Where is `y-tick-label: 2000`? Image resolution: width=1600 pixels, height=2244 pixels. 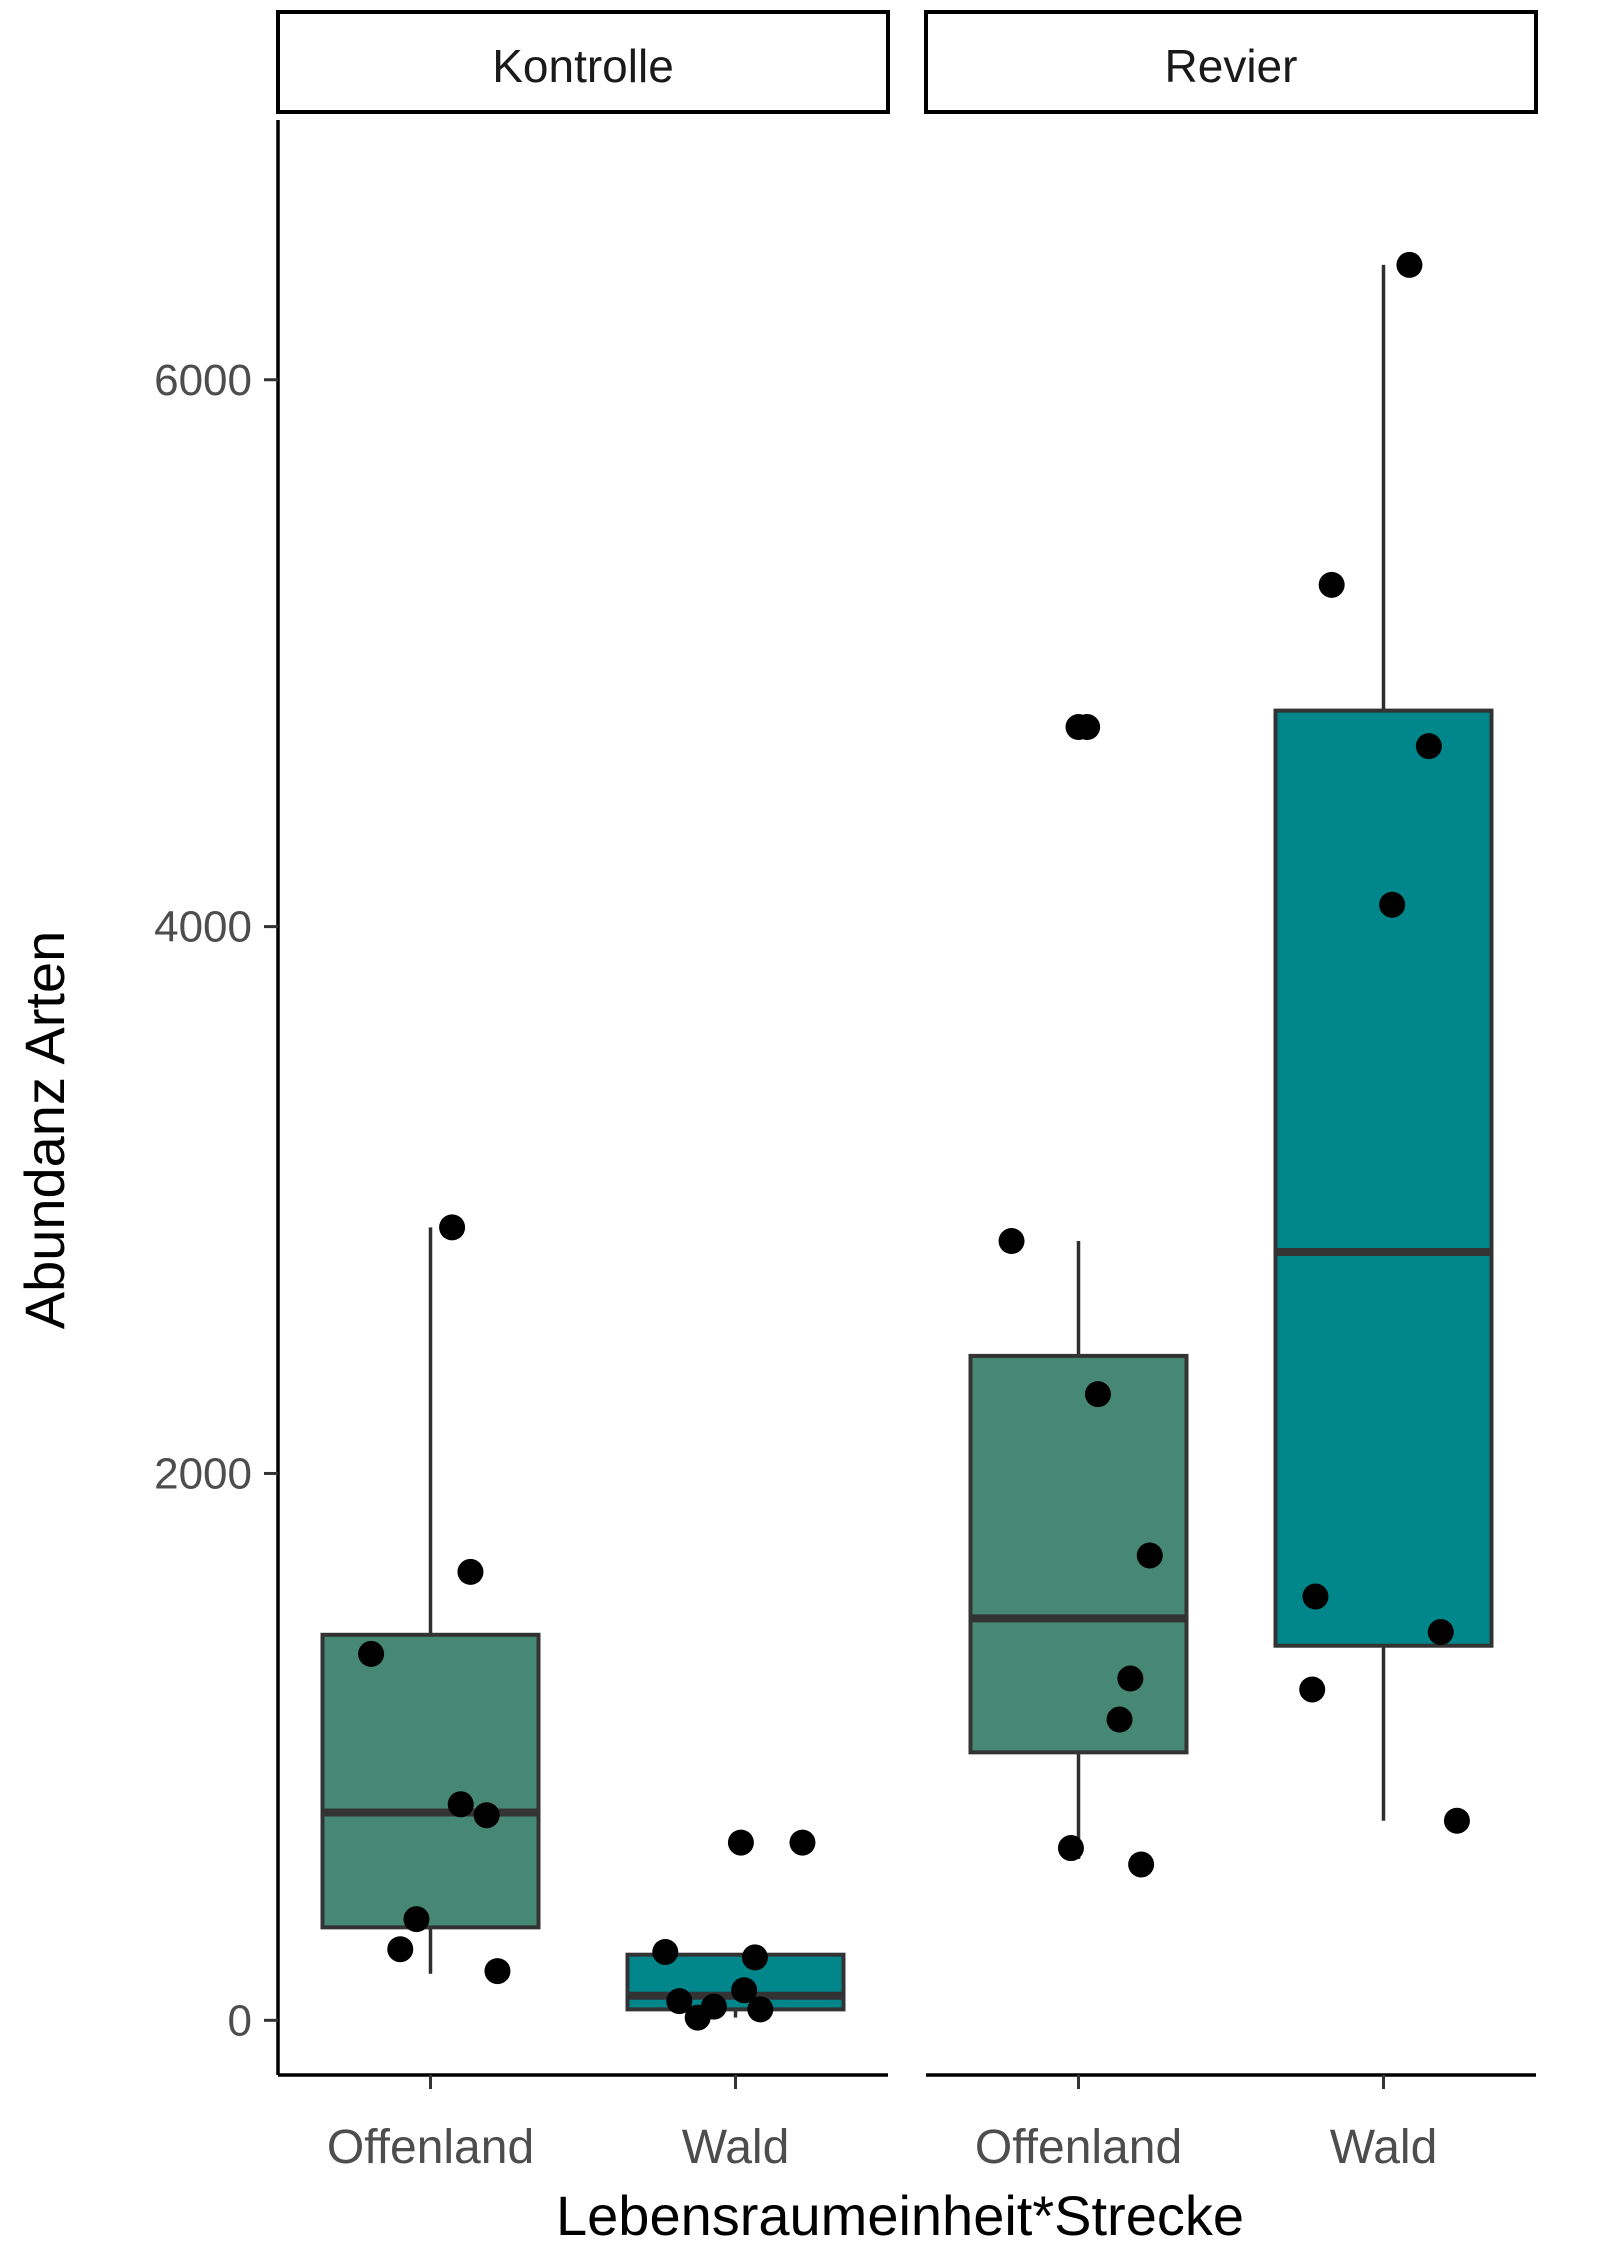
y-tick-label: 2000 is located at coordinates (203, 1473).